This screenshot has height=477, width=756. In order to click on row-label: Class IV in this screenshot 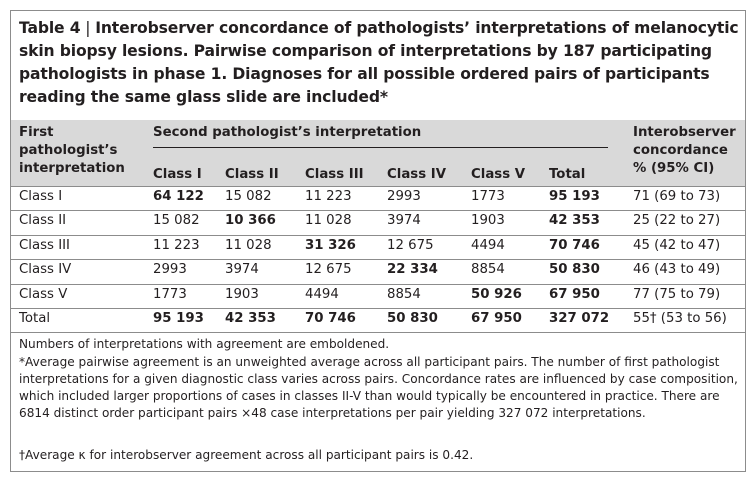, I will do `click(45, 270)`.